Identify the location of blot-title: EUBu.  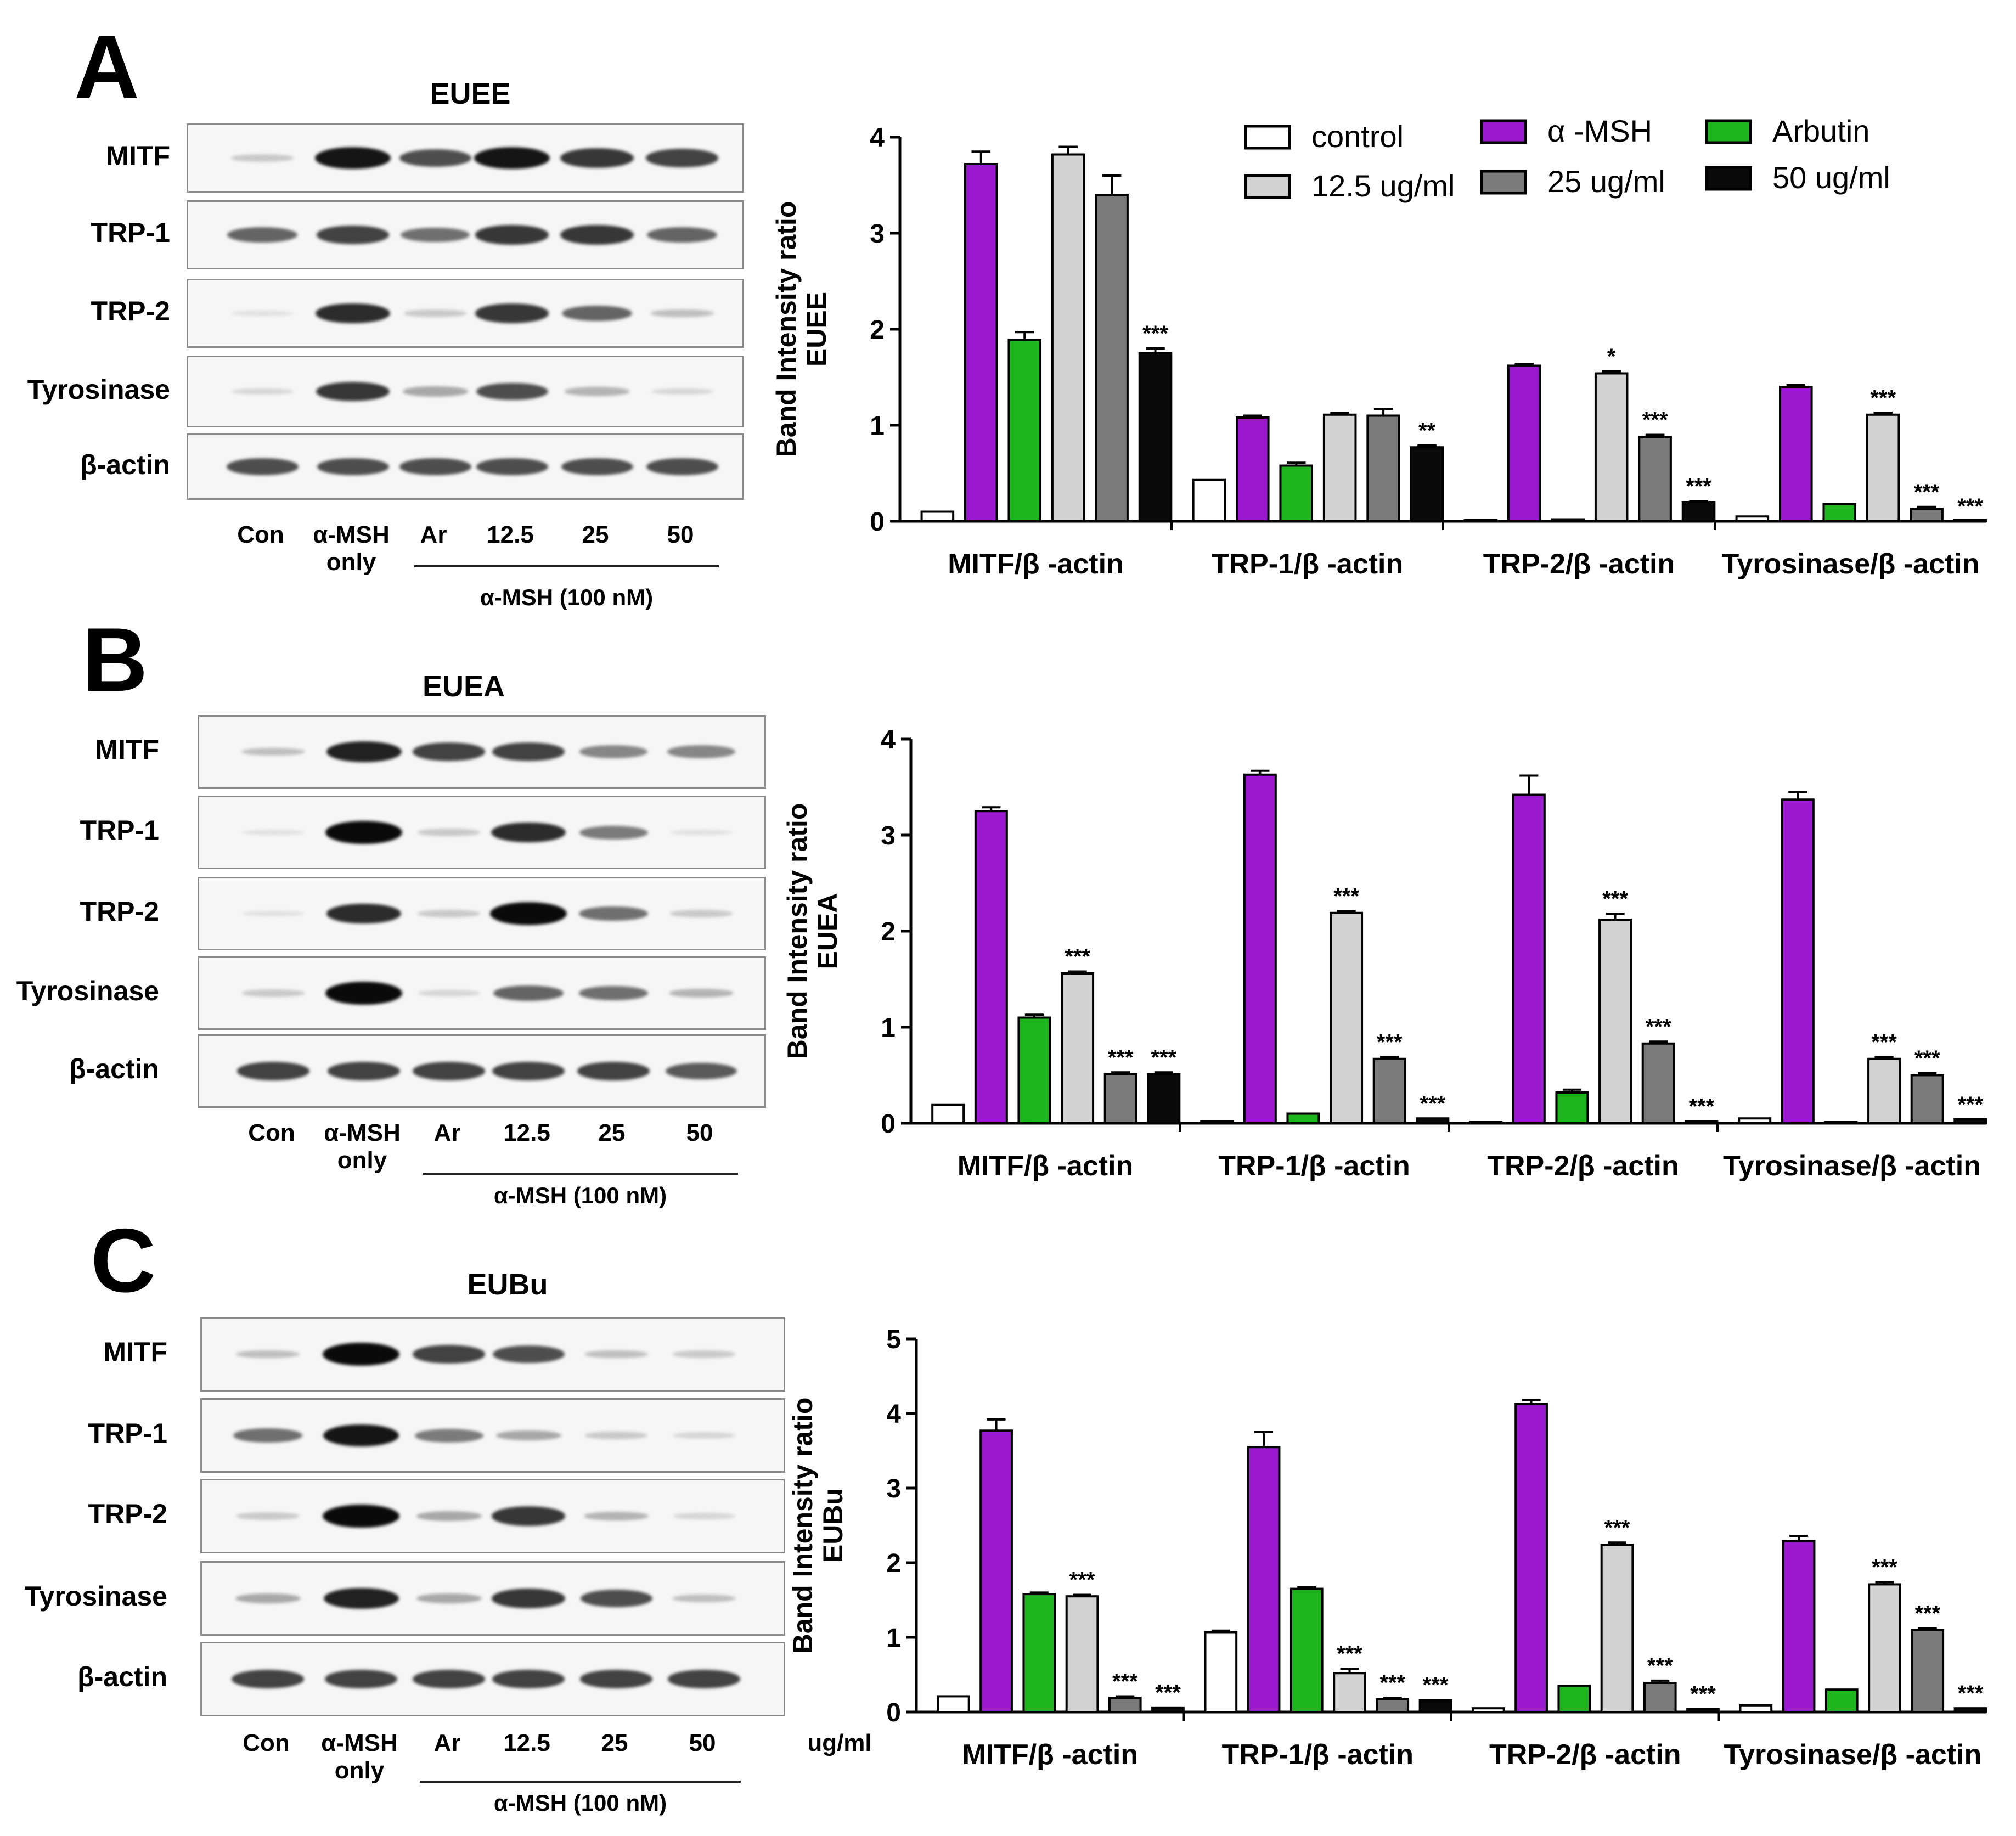
(507, 1284).